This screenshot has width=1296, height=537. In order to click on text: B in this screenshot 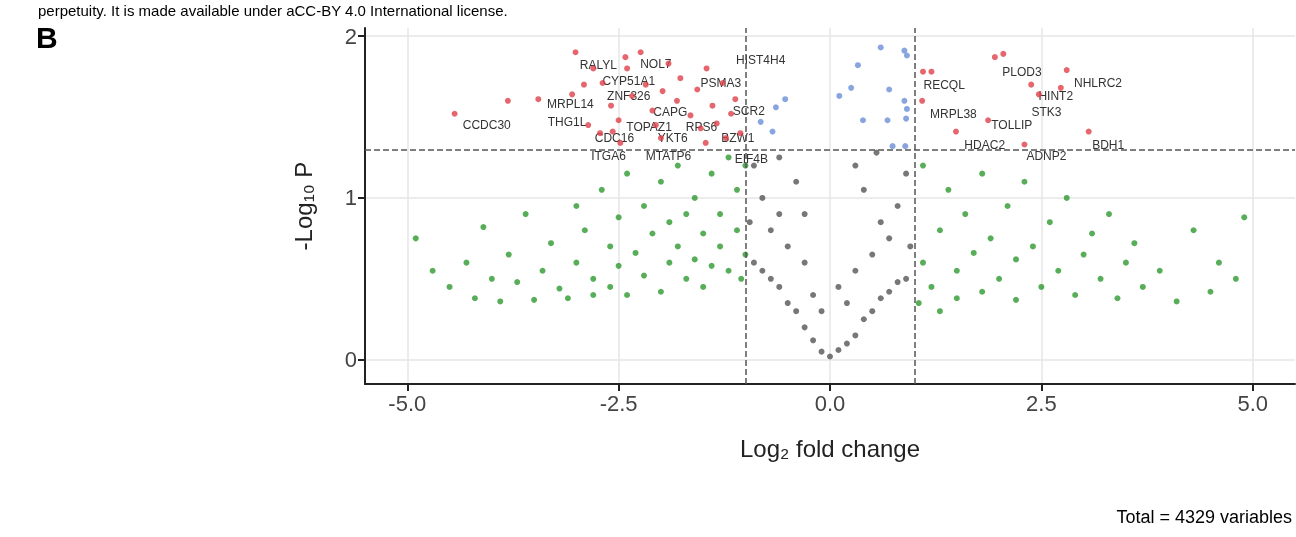, I will do `click(47, 37)`.